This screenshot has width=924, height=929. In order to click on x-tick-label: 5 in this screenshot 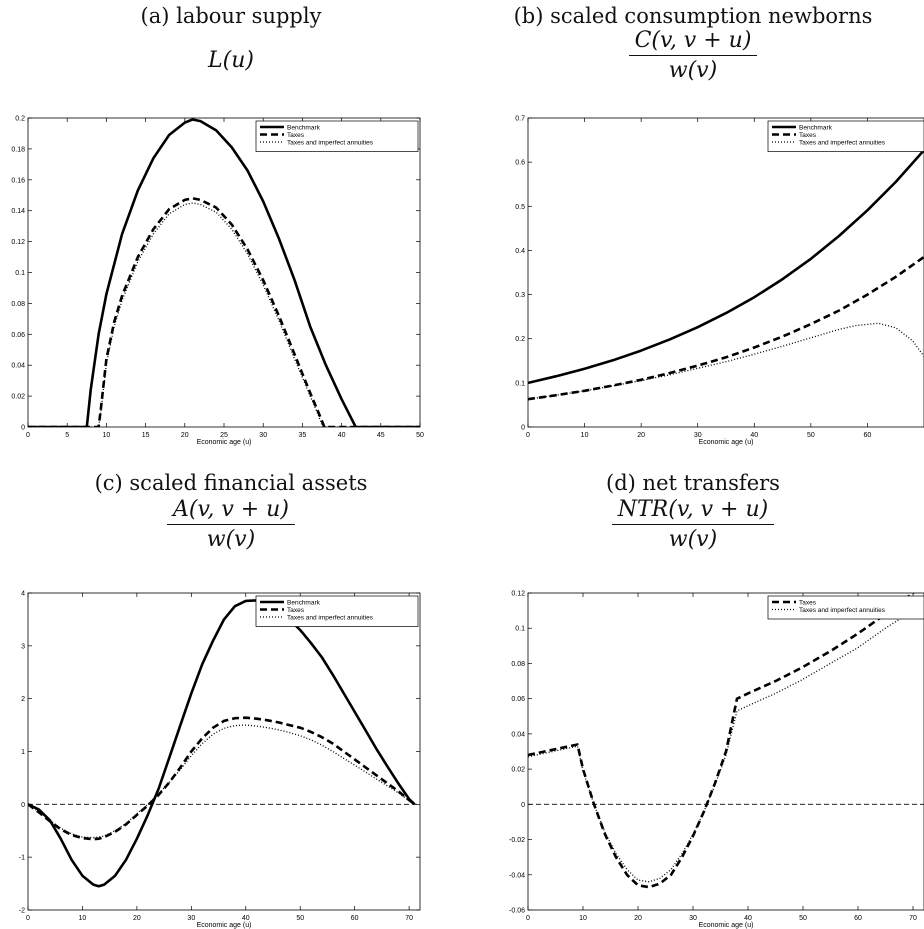, I will do `click(67, 435)`.